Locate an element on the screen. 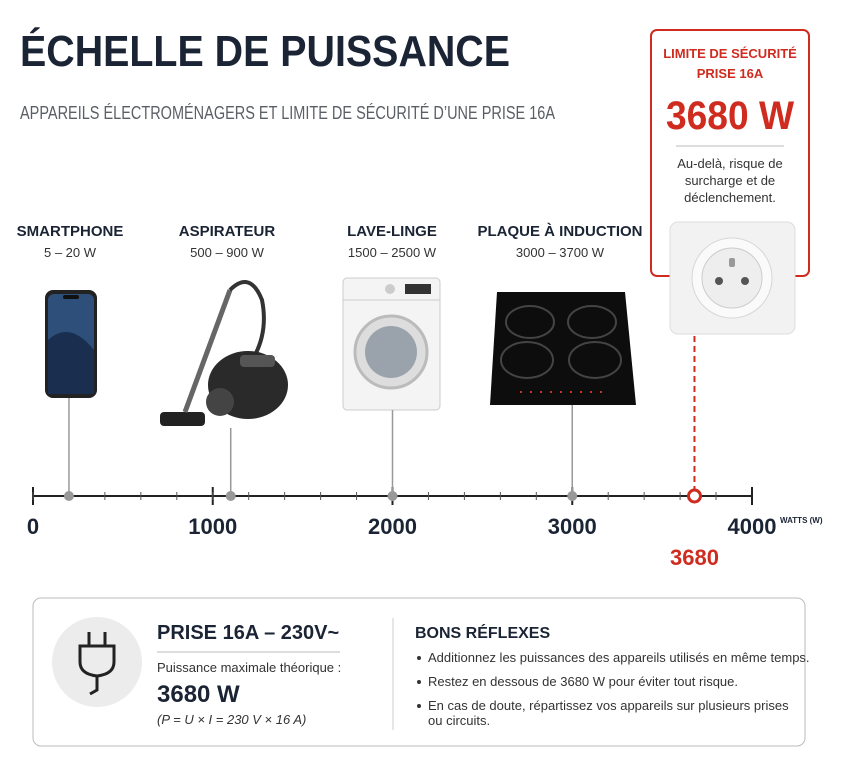  title: ÉCHELLE DE PUISSANCE is located at coordinates (265, 51).